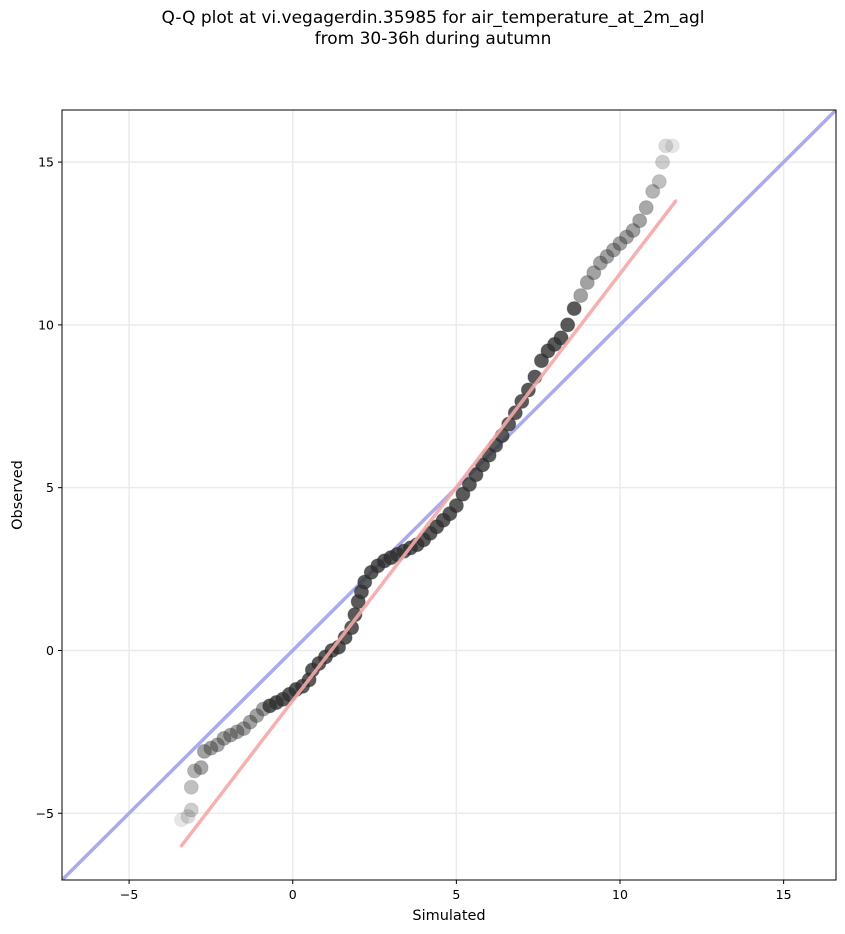  I want to click on y-axis-label: Observed, so click(18, 495).